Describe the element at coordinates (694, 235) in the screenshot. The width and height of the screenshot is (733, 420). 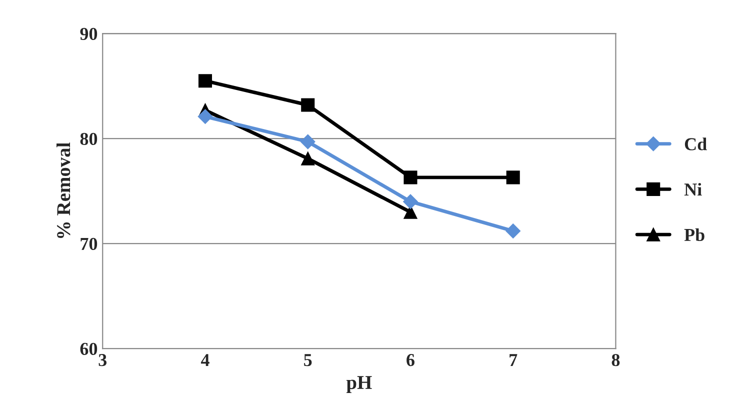
I see `legend-label: Pb` at that location.